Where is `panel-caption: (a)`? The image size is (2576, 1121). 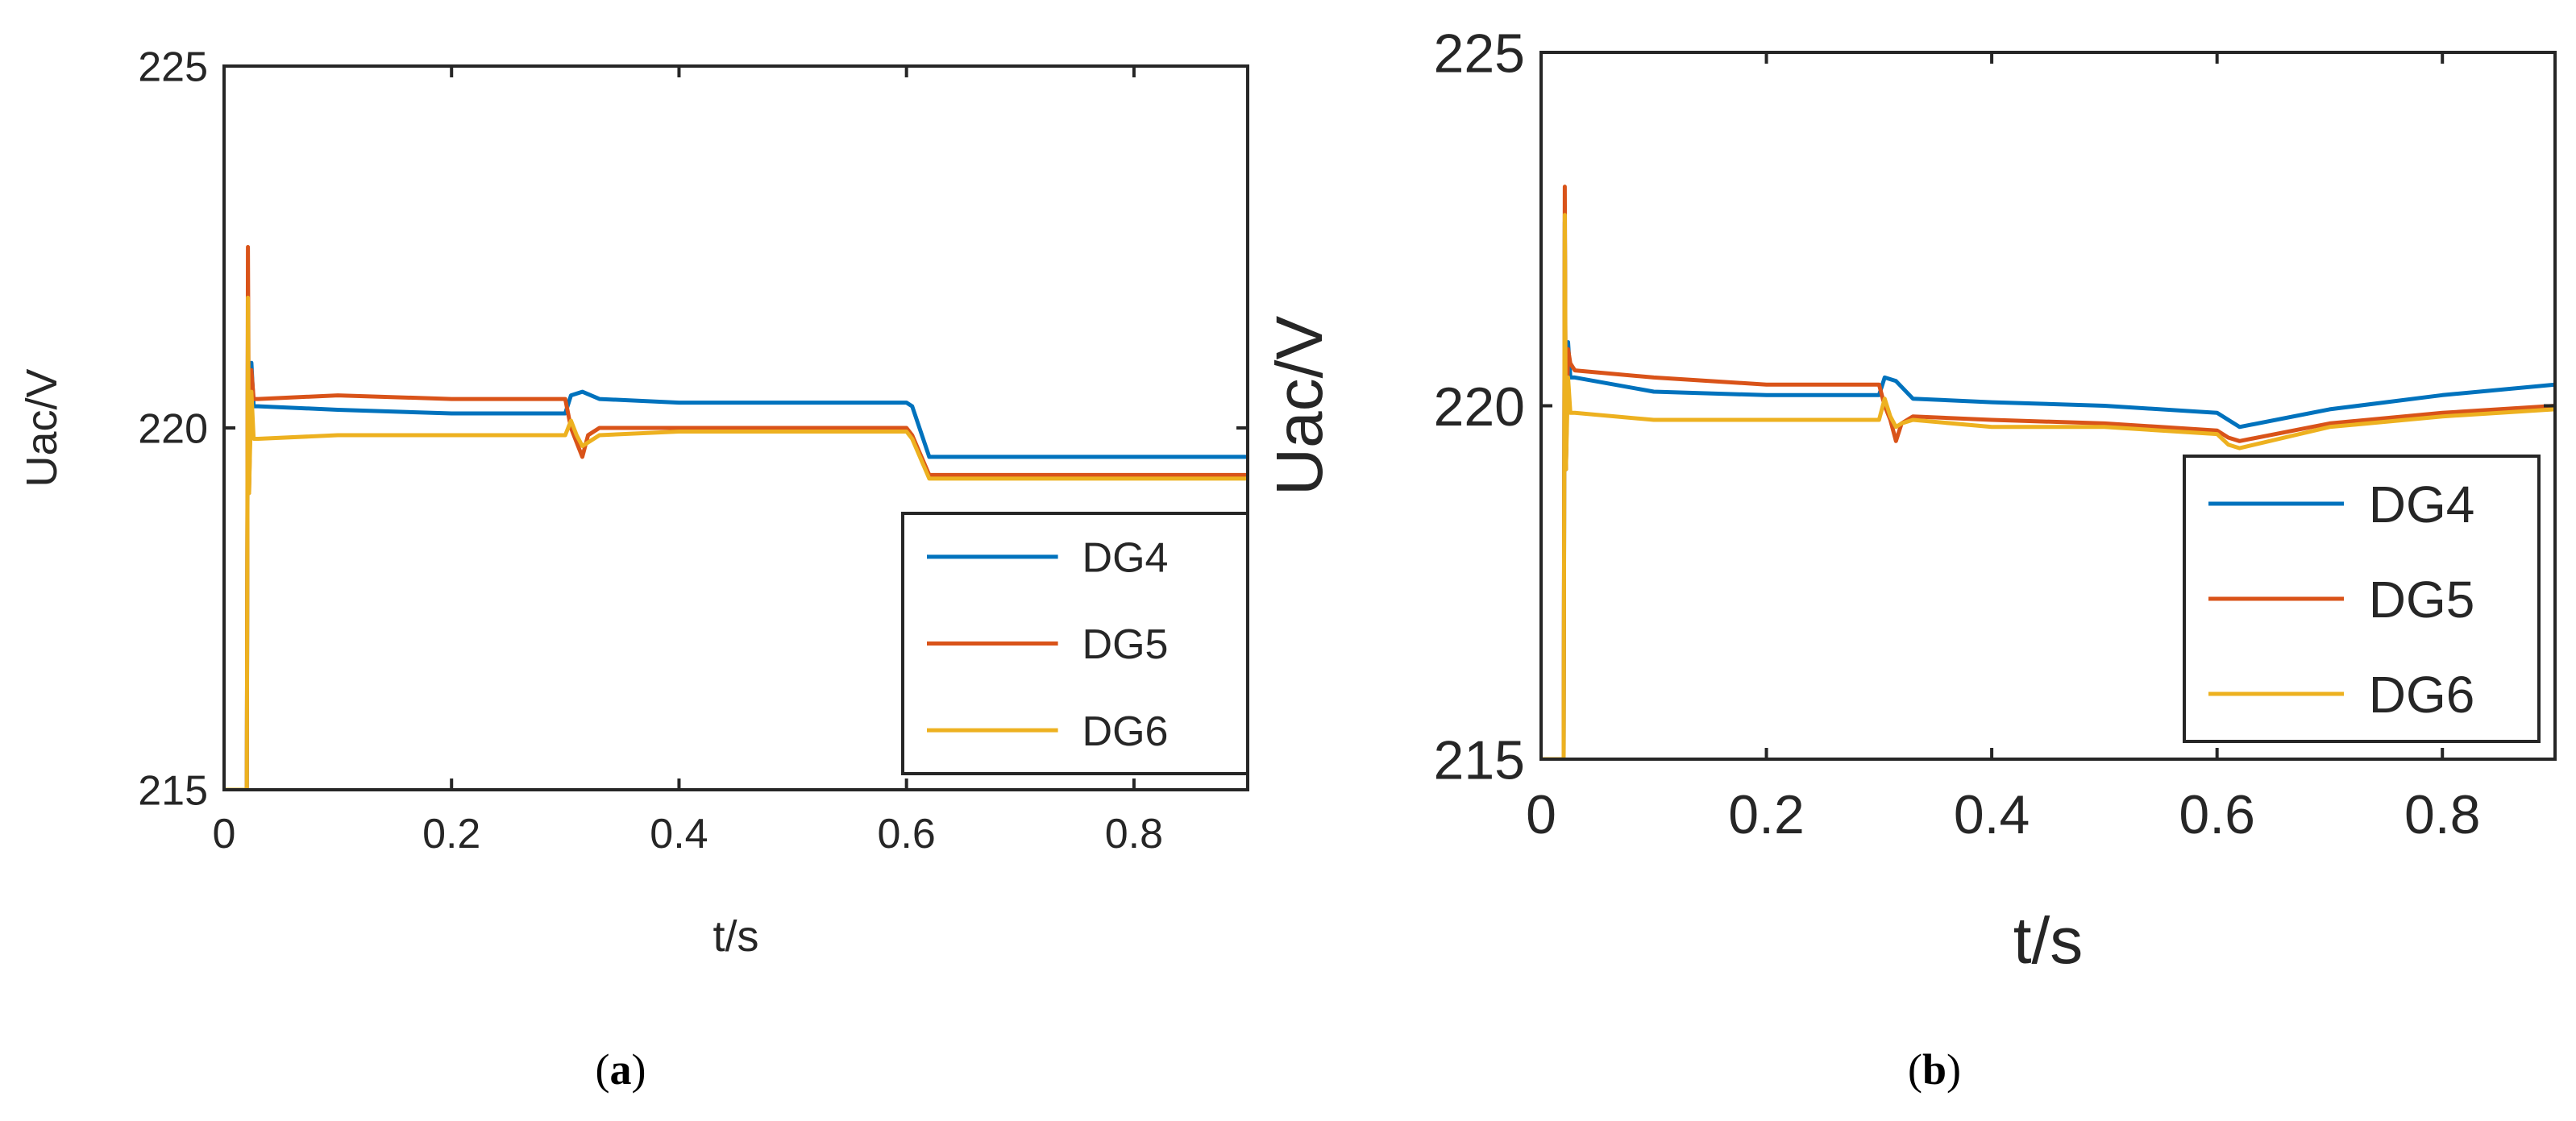 panel-caption: (a) is located at coordinates (621, 1069).